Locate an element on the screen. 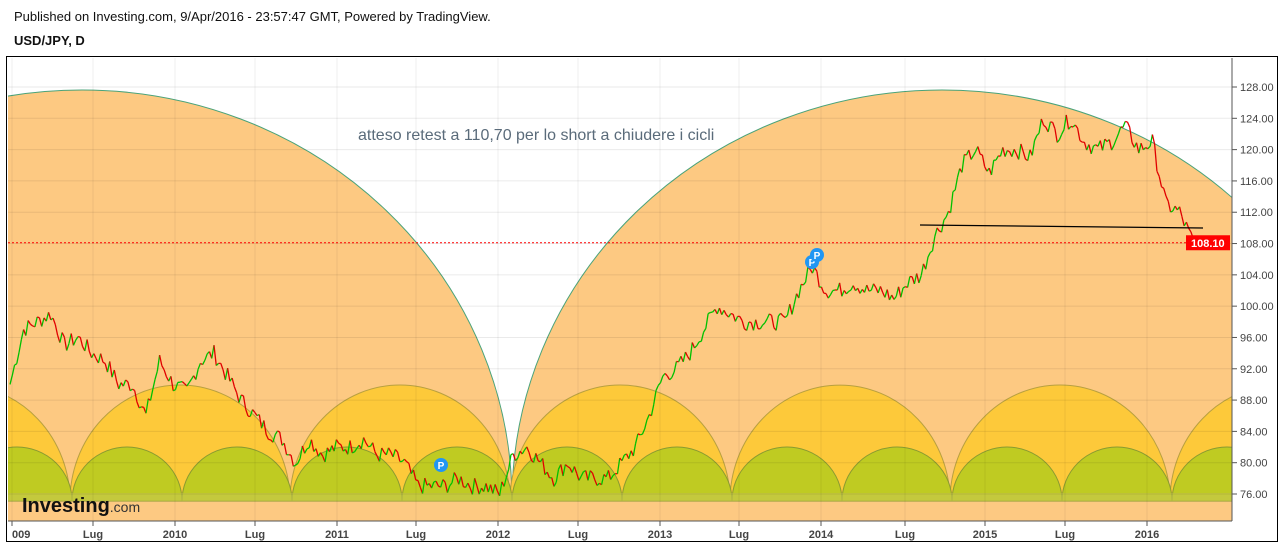  x-tick-label: 2015 is located at coordinates (985, 535).